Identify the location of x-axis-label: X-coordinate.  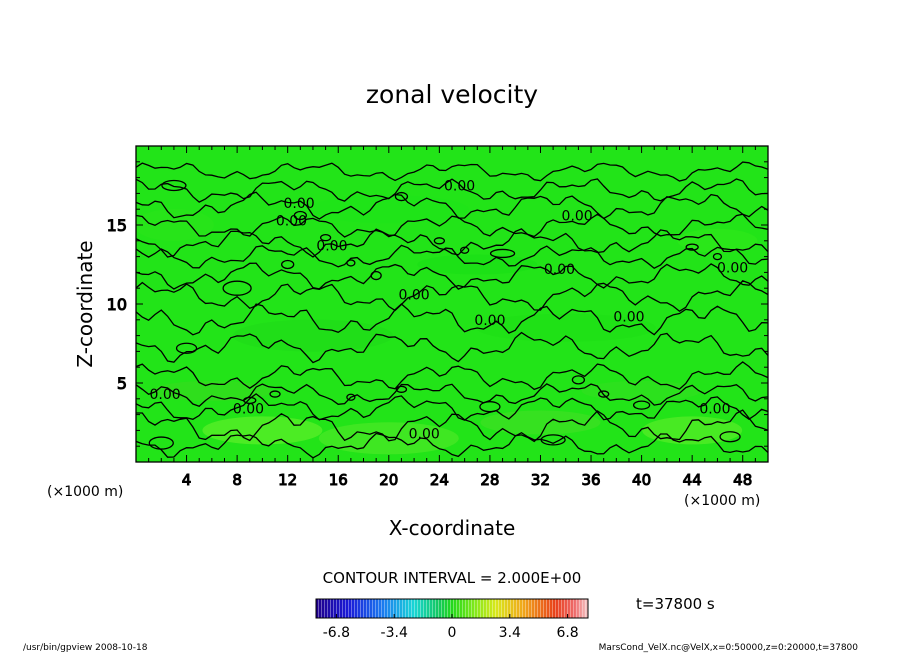
(452, 528).